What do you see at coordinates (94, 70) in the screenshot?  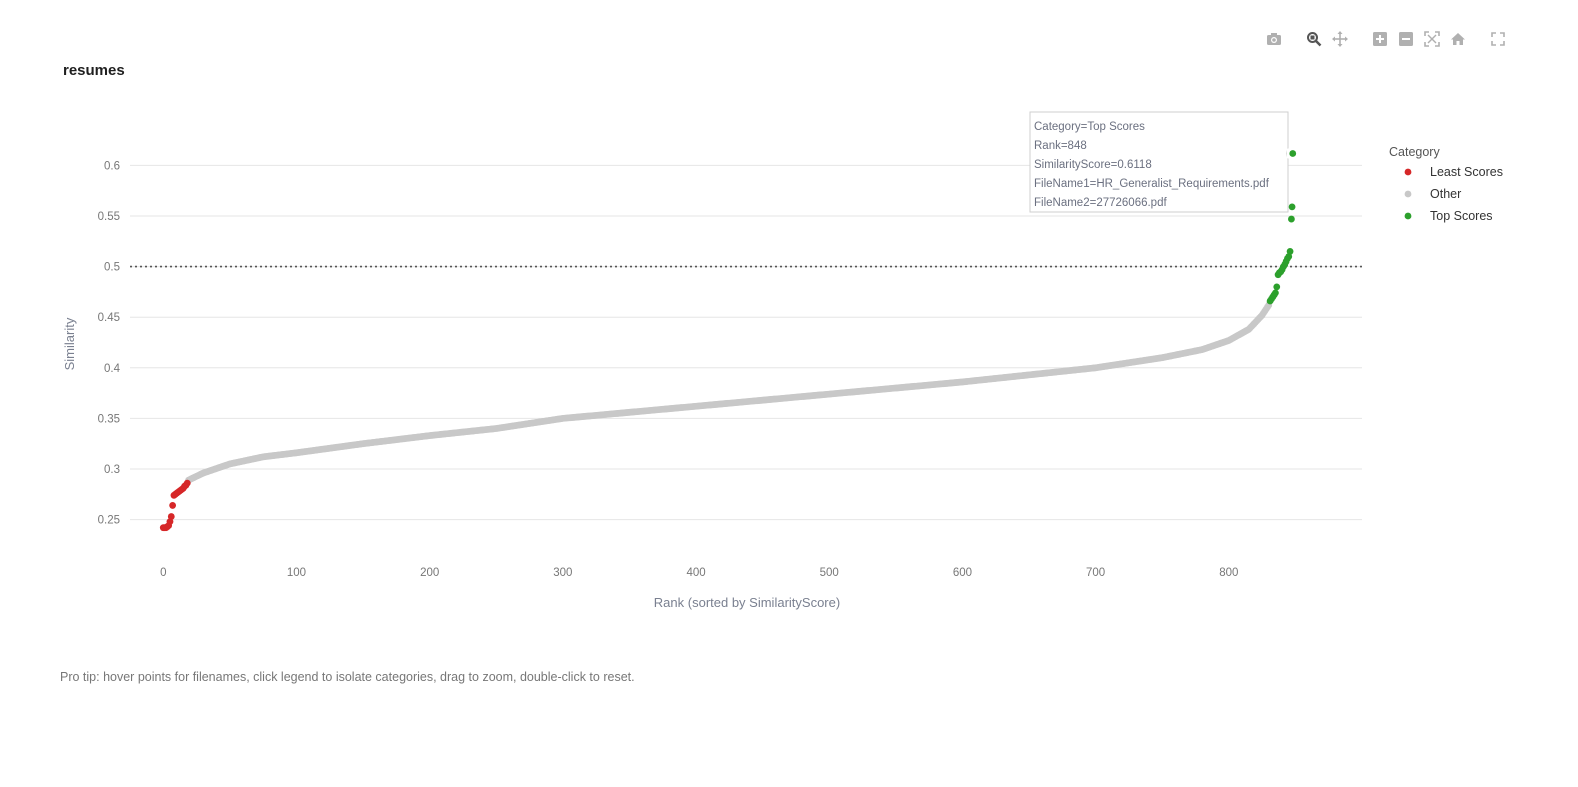 I see `chart-title: resumes` at bounding box center [94, 70].